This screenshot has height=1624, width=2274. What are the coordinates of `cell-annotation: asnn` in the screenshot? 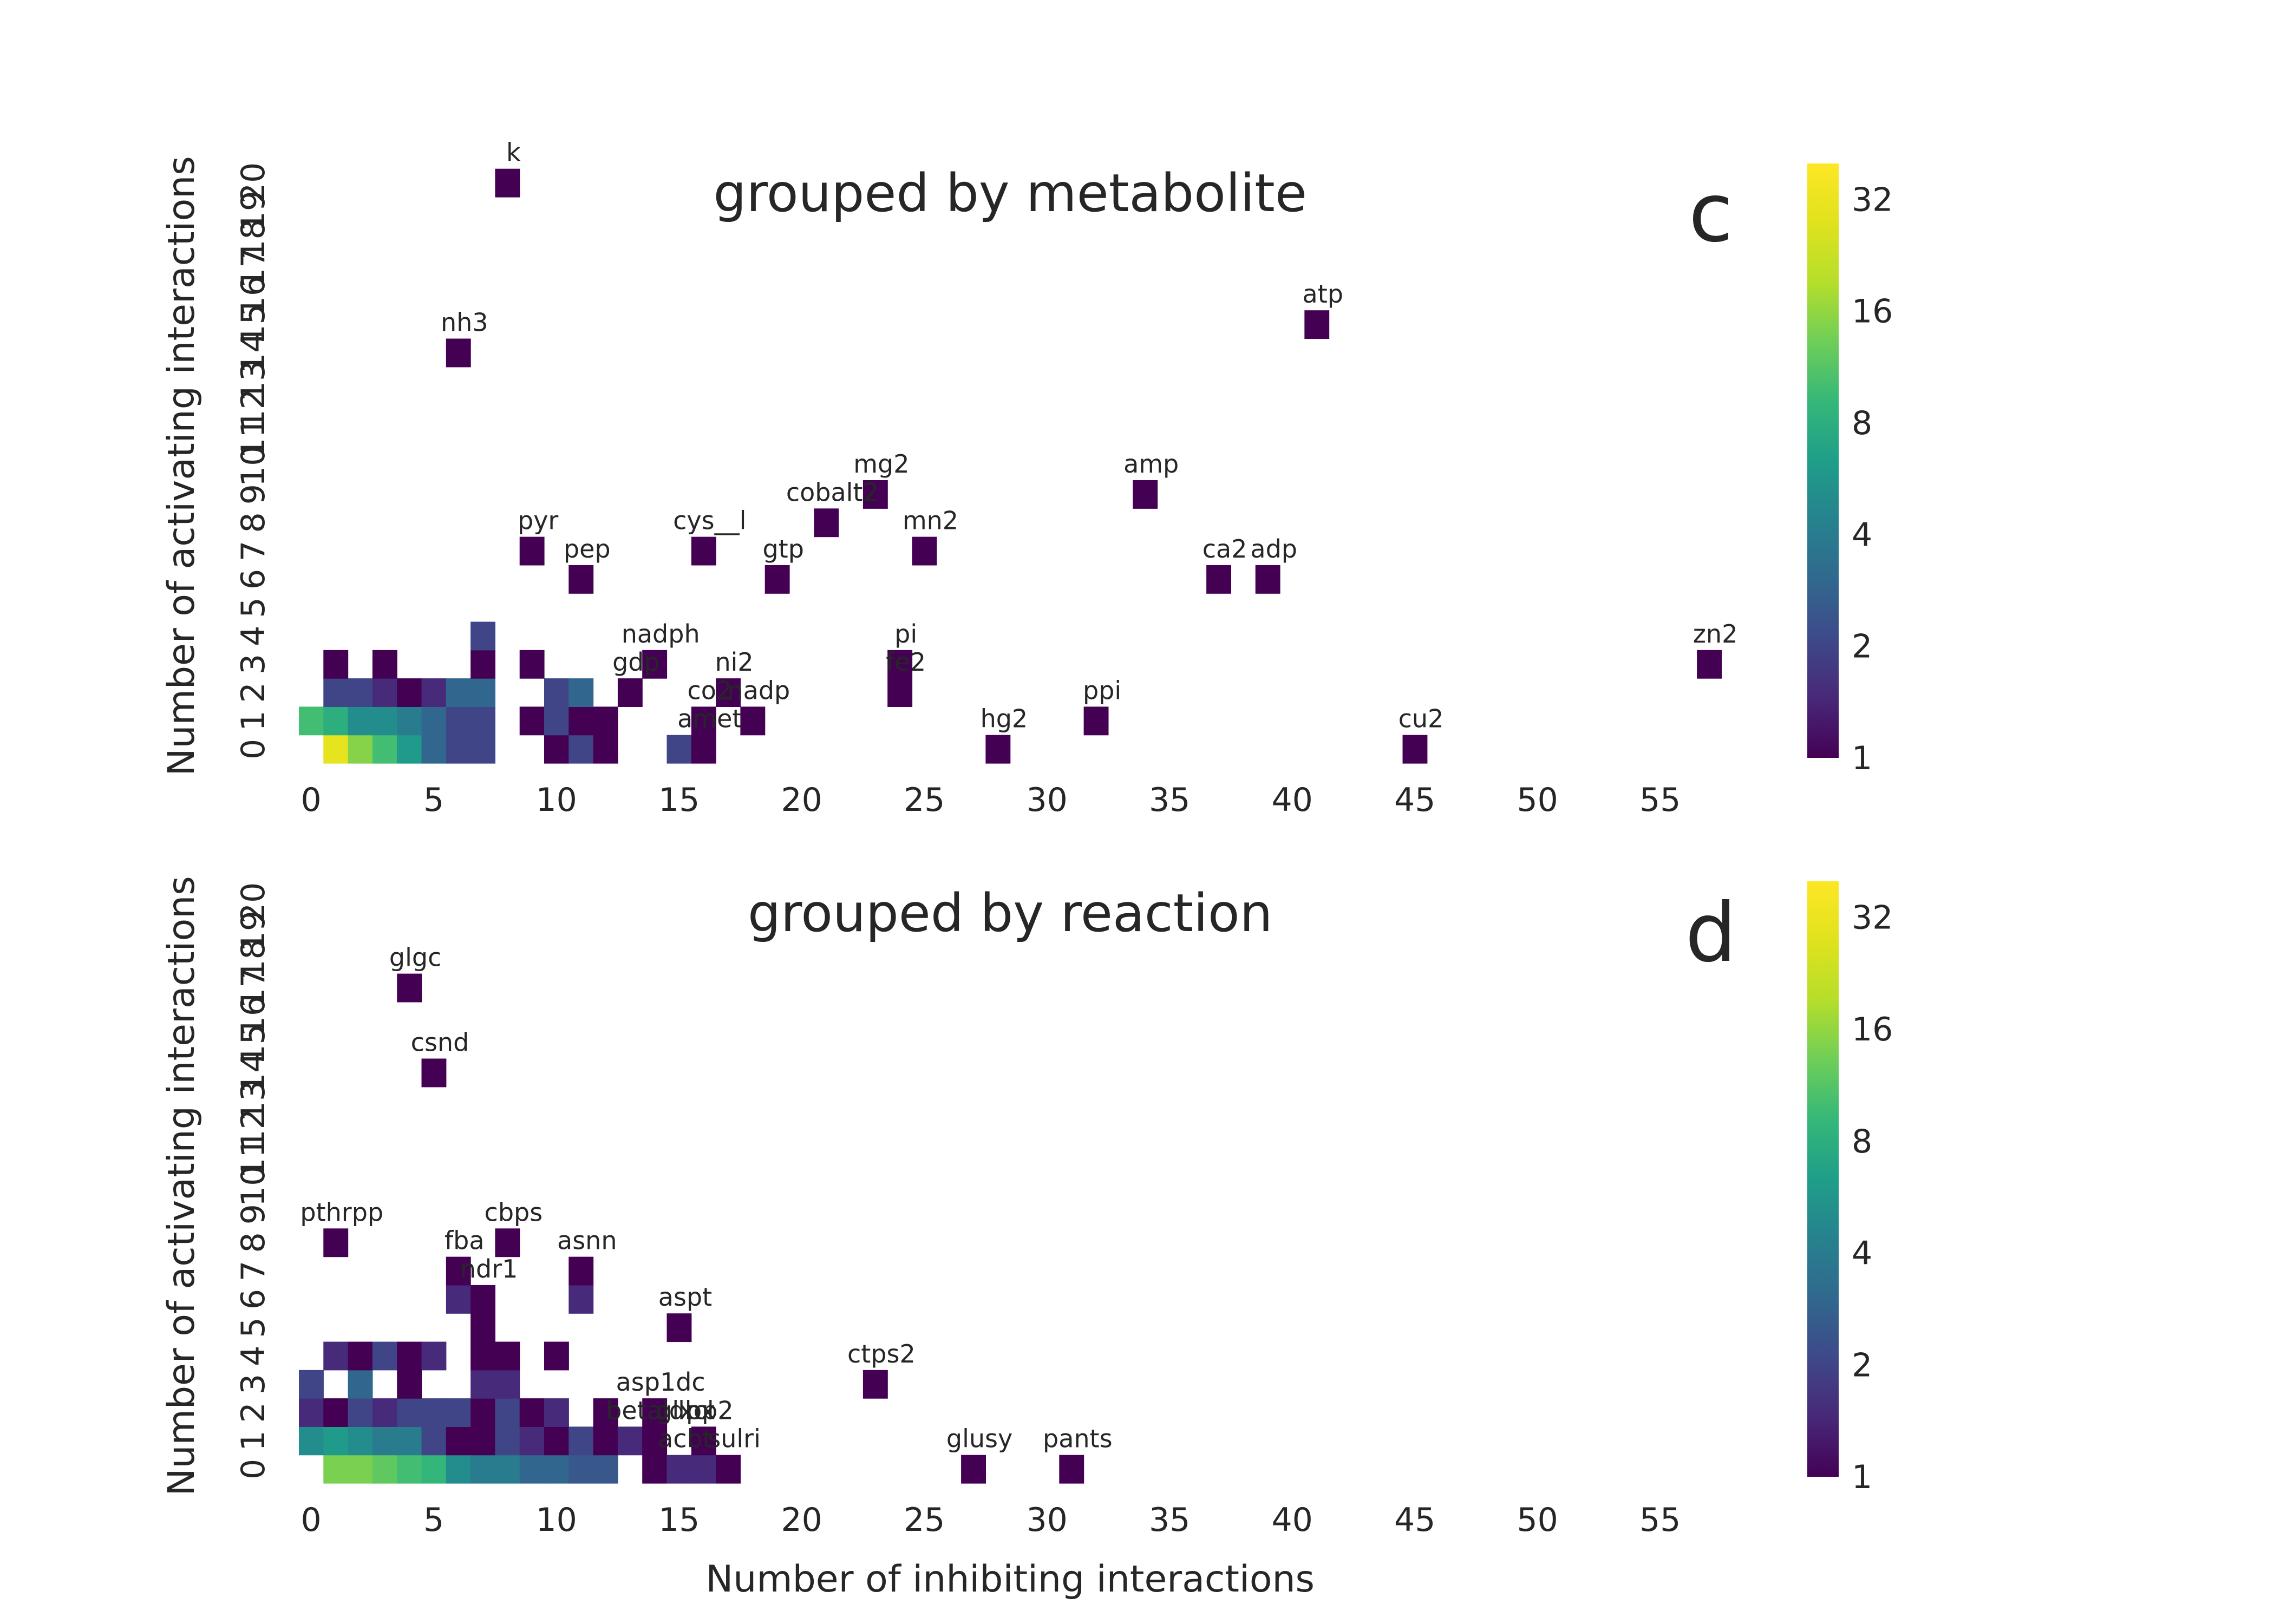 It's located at (587, 1241).